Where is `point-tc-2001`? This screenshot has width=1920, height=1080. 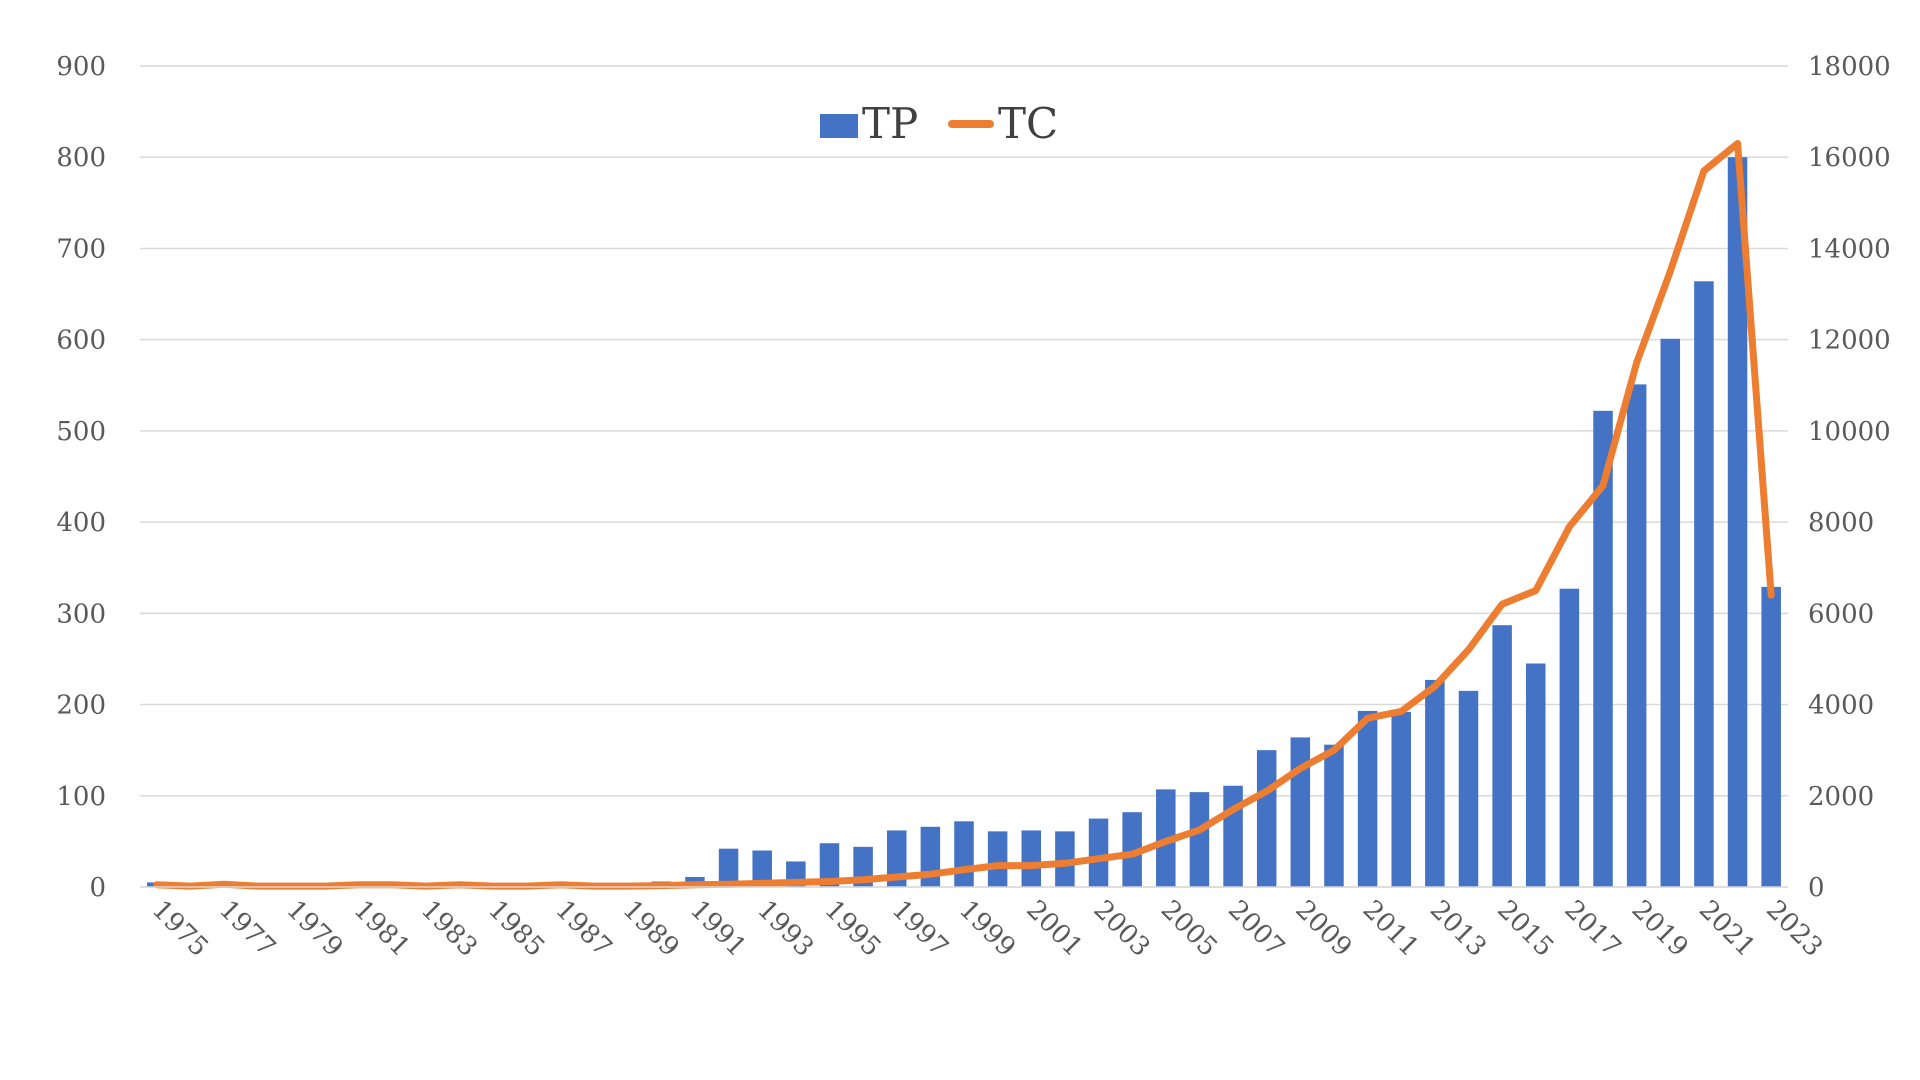 point-tc-2001 is located at coordinates (1031, 866).